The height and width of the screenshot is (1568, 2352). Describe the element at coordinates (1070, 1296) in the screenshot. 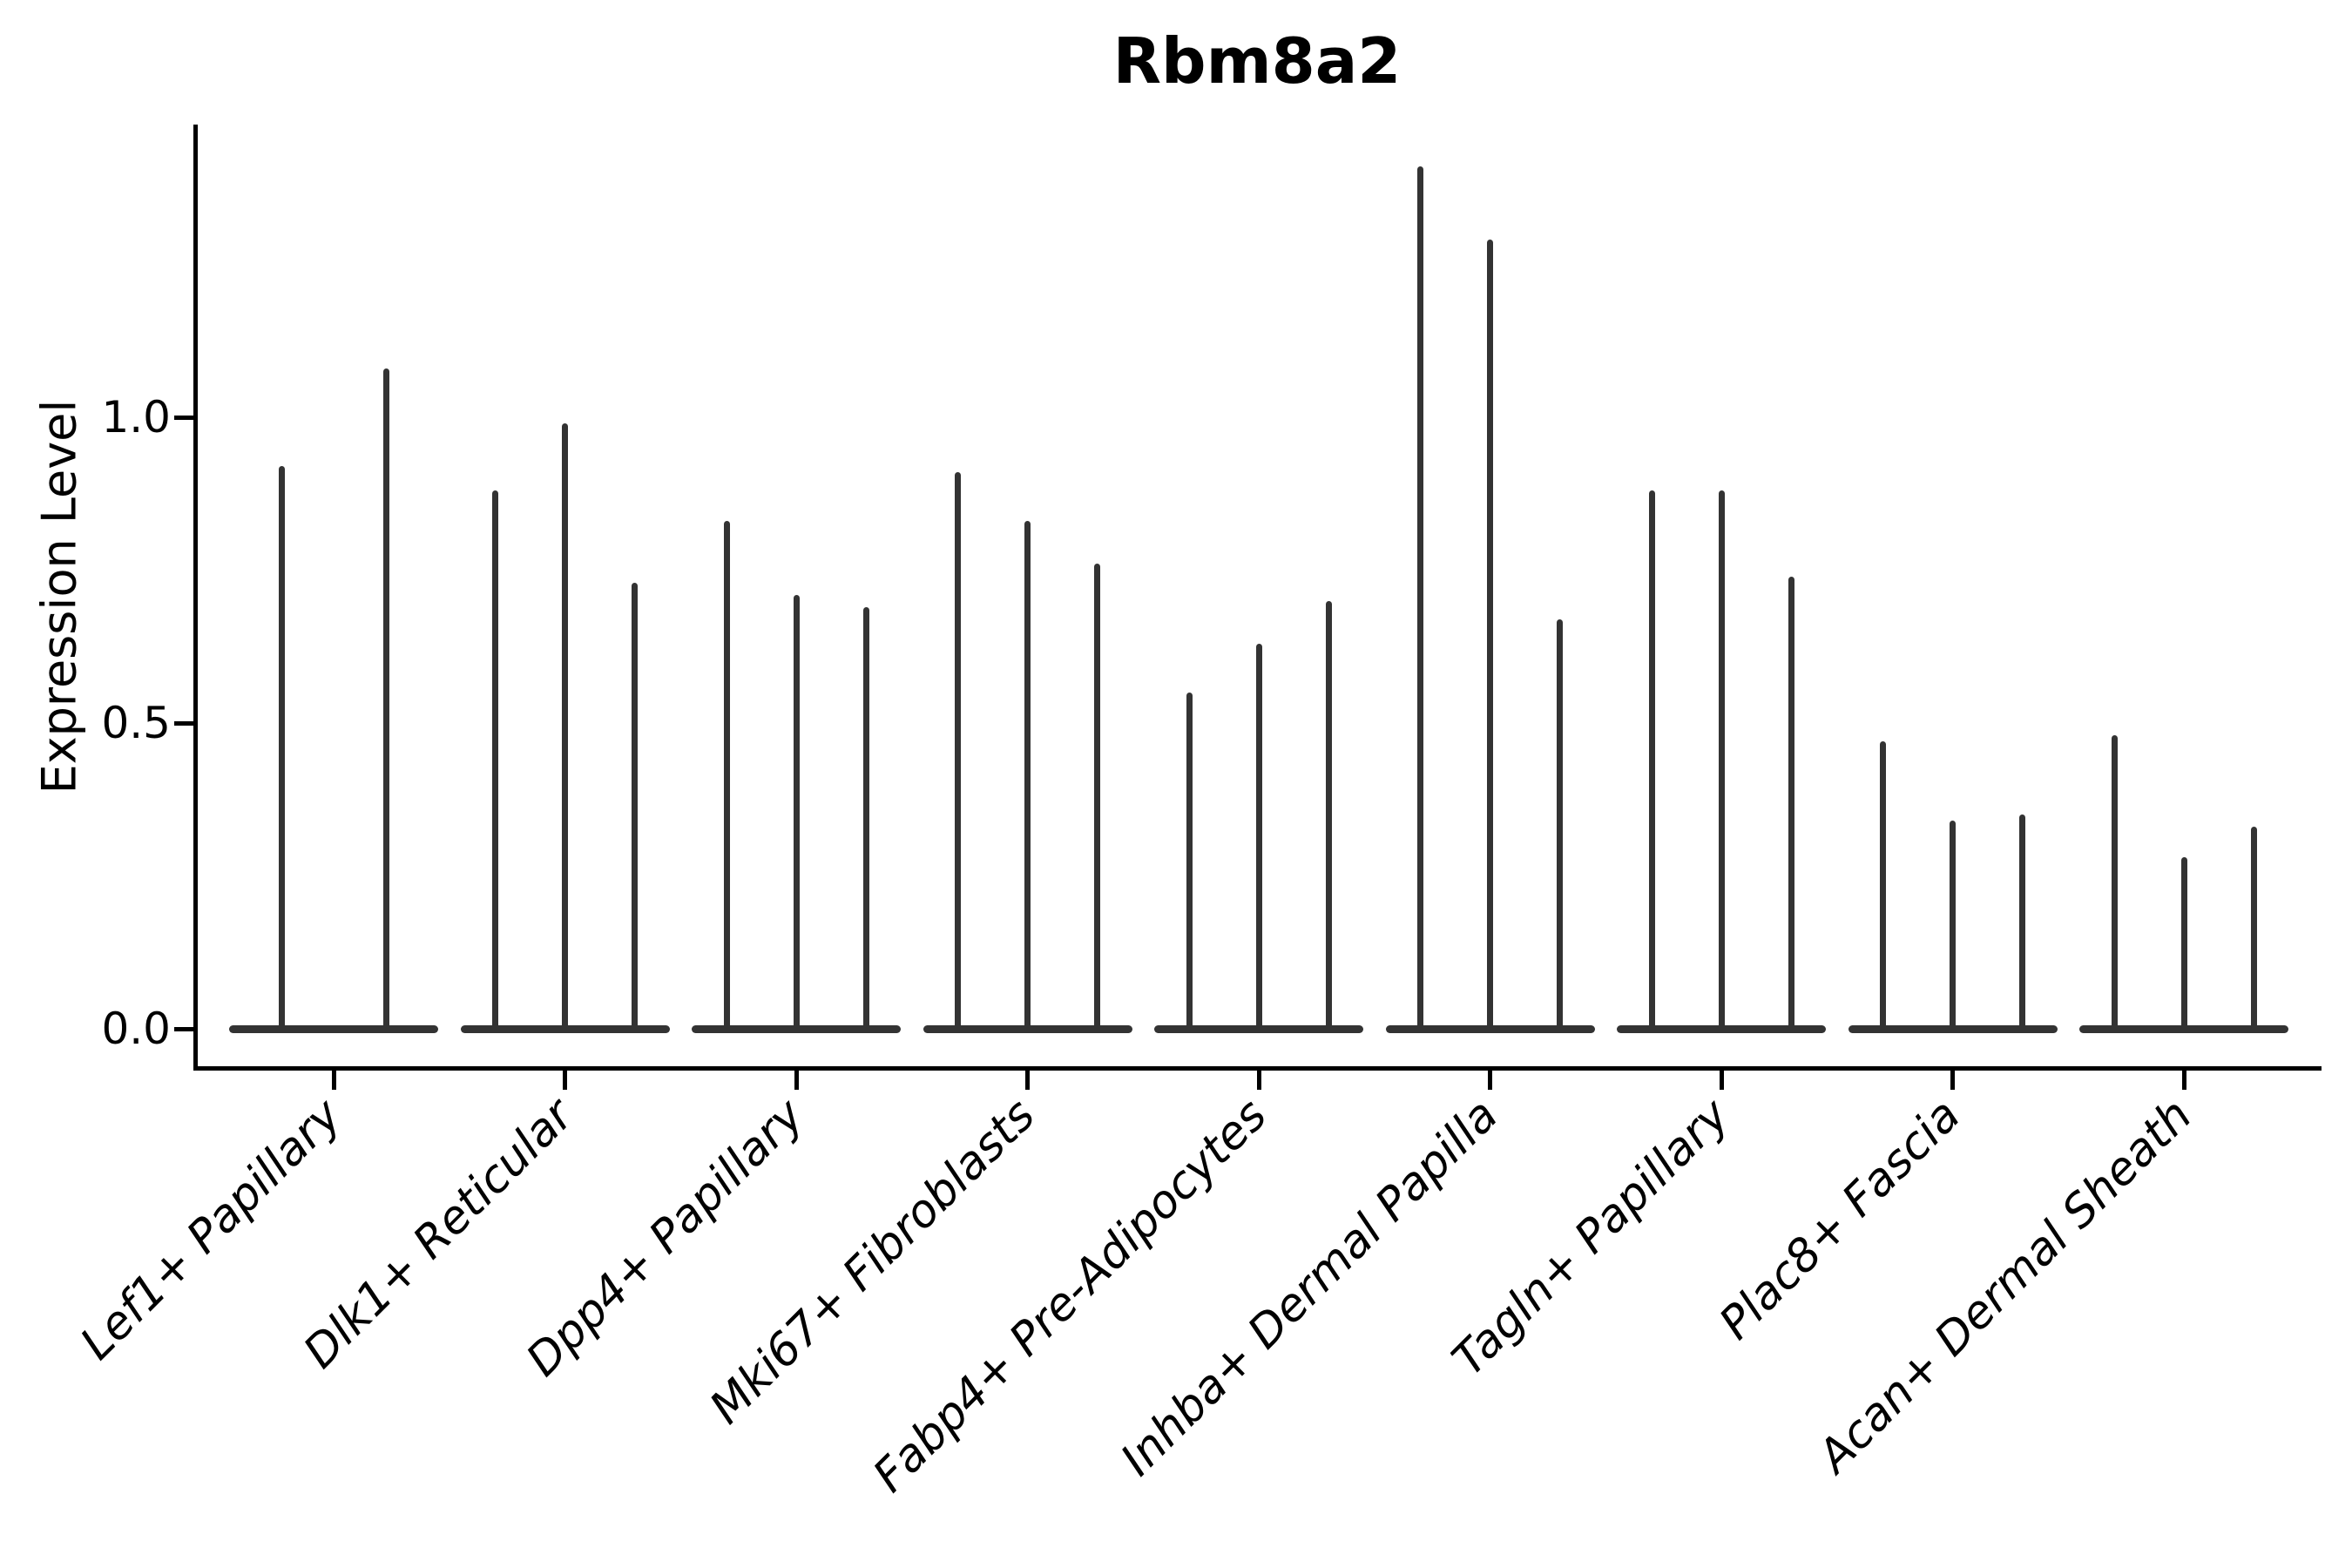

I see `x-tick-label: Fabp4+ Pre-Adipocytes` at that location.